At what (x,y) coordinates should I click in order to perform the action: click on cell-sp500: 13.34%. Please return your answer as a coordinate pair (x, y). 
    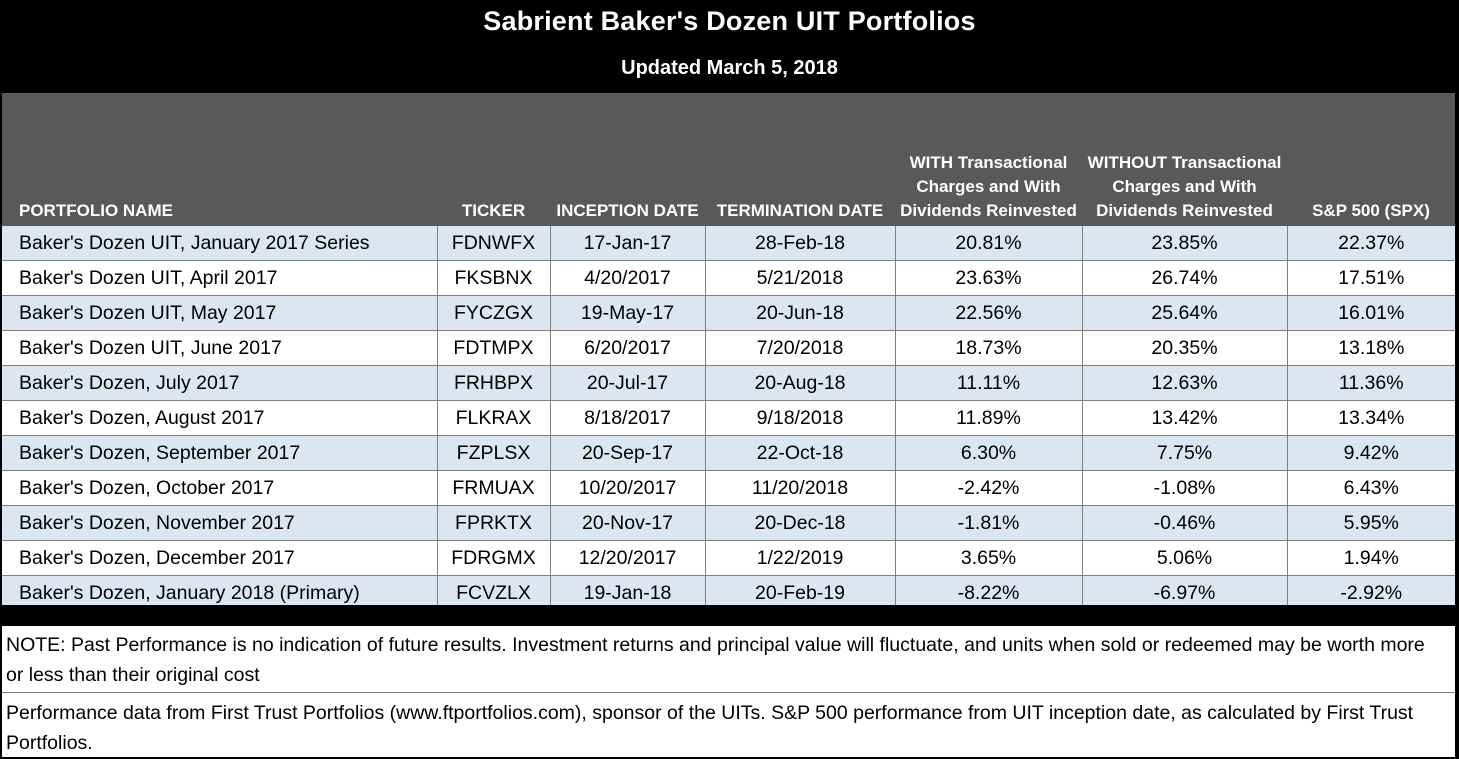
    Looking at the image, I should click on (1371, 418).